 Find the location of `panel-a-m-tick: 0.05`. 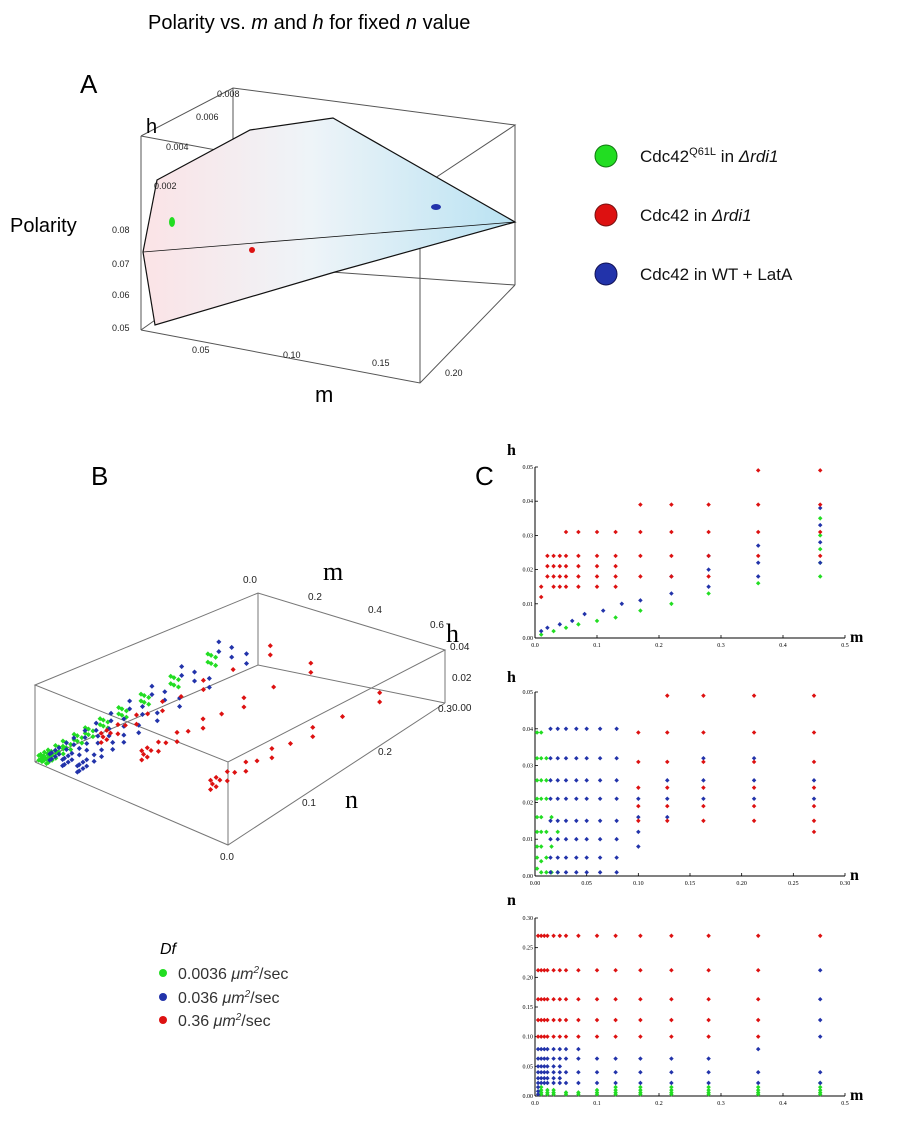

panel-a-m-tick: 0.05 is located at coordinates (201, 350).